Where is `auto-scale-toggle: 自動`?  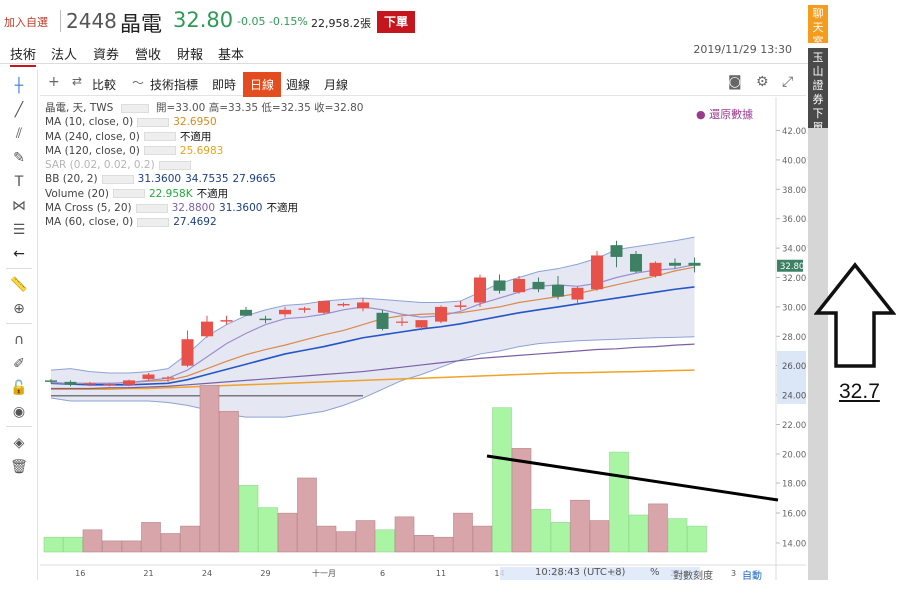 auto-scale-toggle: 自動 is located at coordinates (752, 576).